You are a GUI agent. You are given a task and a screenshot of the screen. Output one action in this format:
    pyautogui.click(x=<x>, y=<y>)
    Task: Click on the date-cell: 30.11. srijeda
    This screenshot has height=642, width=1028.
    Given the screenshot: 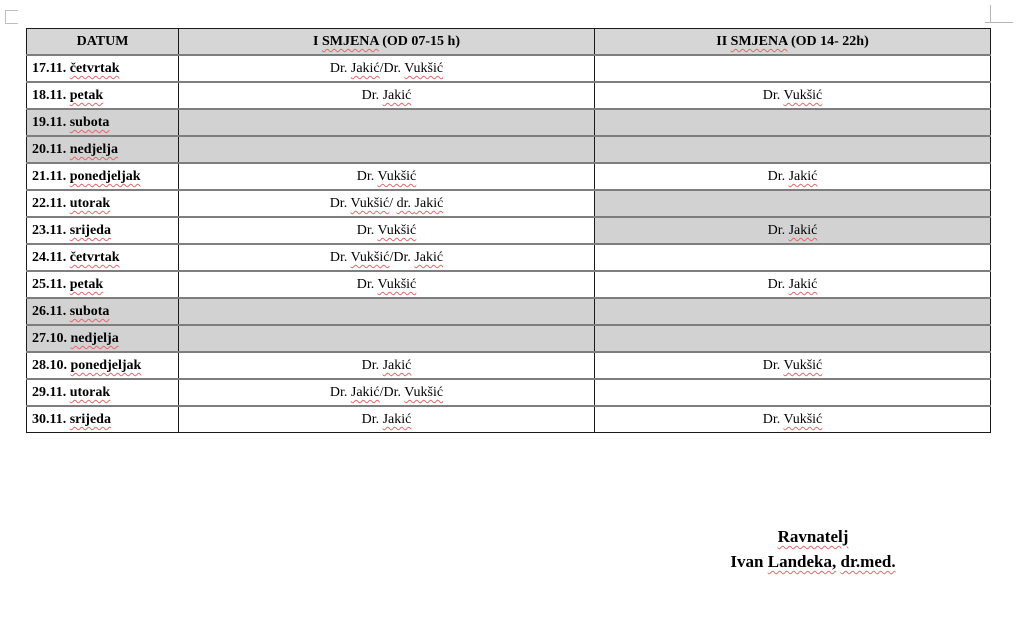 What is the action you would take?
    pyautogui.click(x=102, y=419)
    